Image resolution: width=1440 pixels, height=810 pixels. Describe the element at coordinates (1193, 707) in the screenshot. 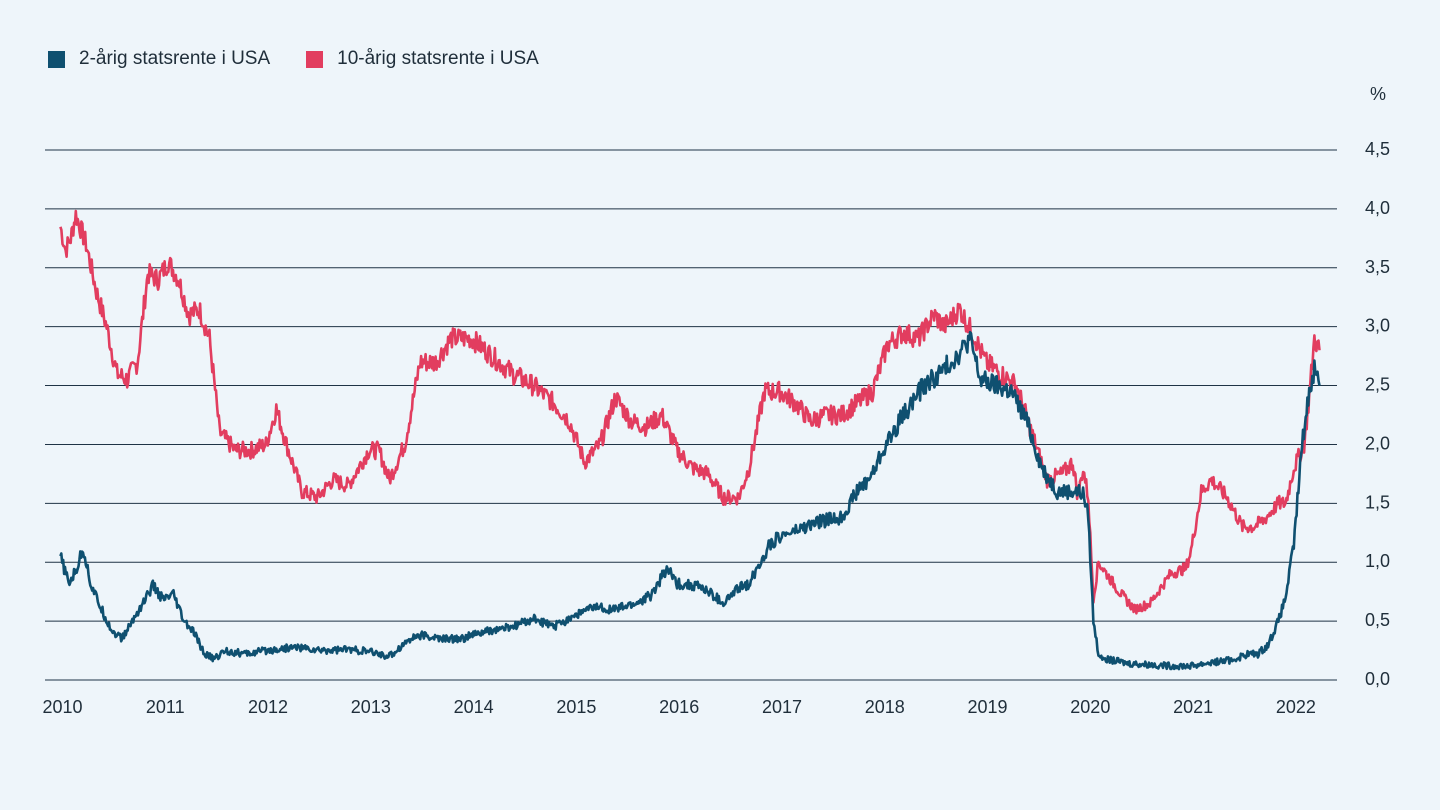

I see `x-tick-label: 2021` at that location.